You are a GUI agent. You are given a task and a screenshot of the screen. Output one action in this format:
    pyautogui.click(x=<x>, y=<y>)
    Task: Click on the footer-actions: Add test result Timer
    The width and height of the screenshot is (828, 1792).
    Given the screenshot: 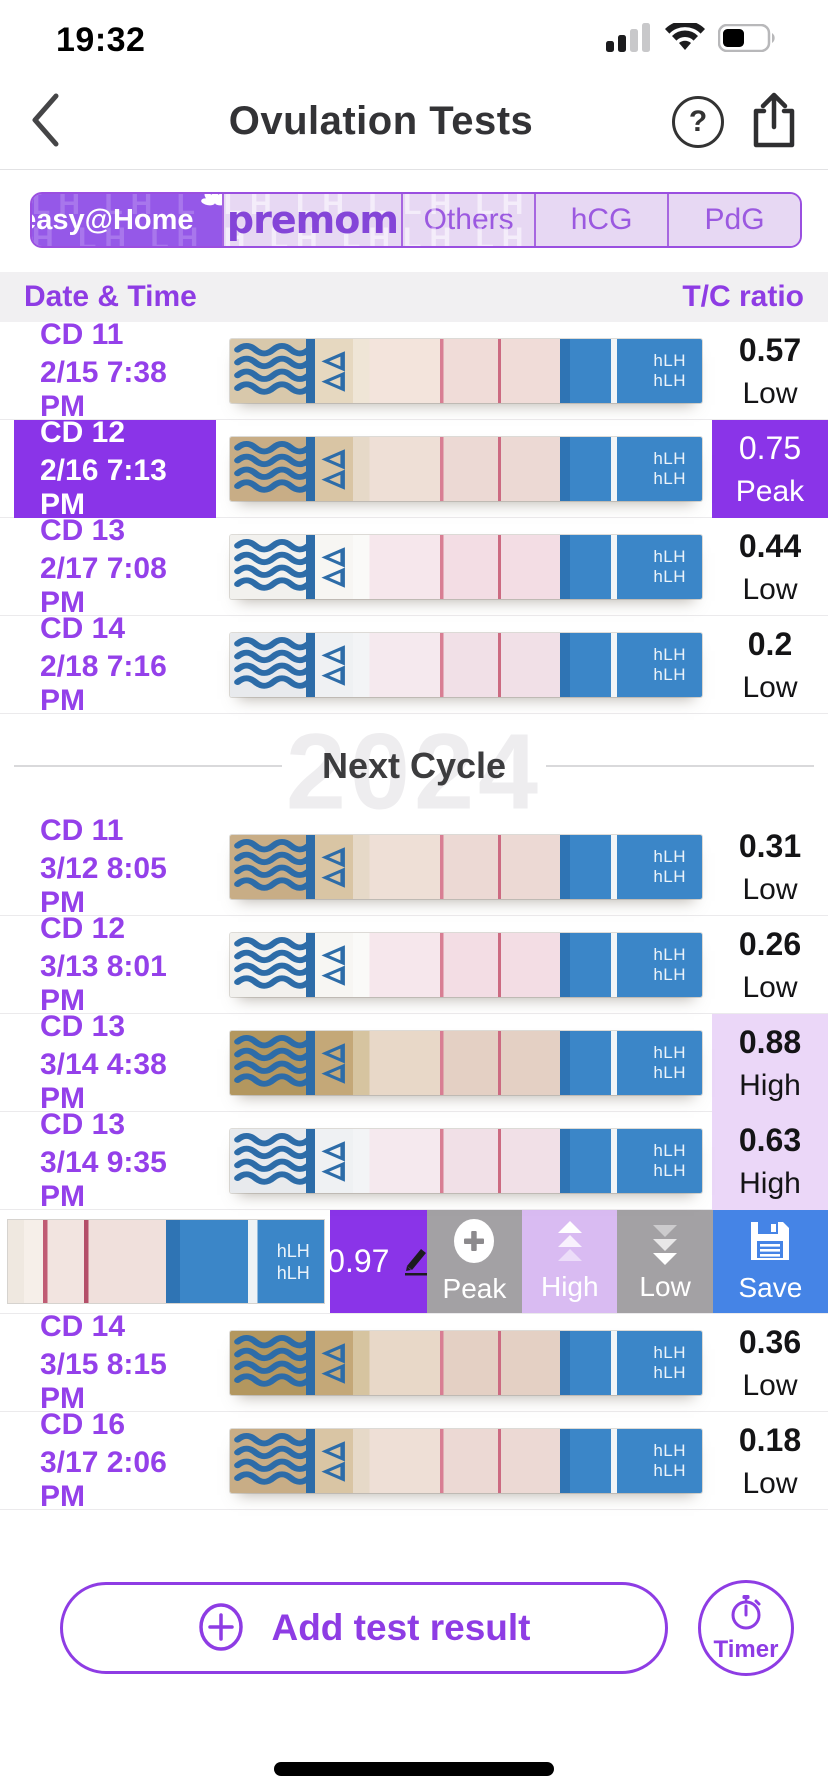 What is the action you would take?
    pyautogui.click(x=414, y=1628)
    